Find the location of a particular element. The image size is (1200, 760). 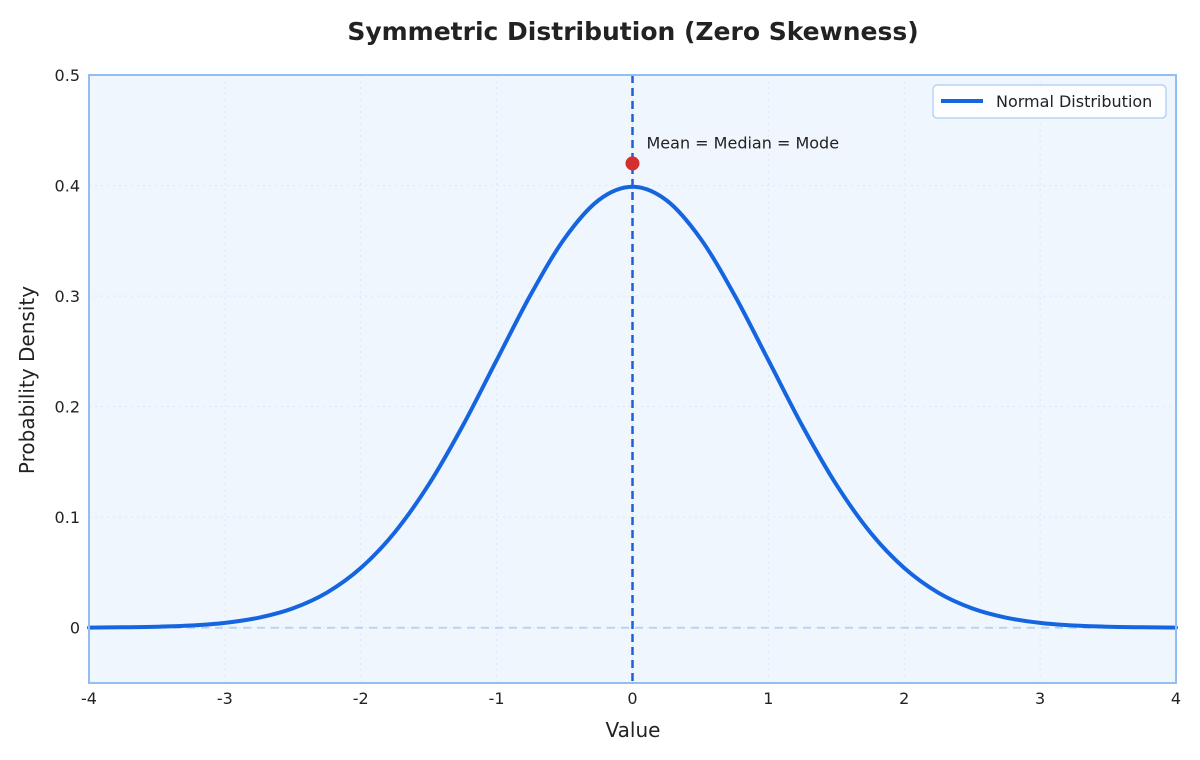

y-axis-ticks: 0 0.1 0.2 0.3 0.4 0.5 is located at coordinates (67, 352).